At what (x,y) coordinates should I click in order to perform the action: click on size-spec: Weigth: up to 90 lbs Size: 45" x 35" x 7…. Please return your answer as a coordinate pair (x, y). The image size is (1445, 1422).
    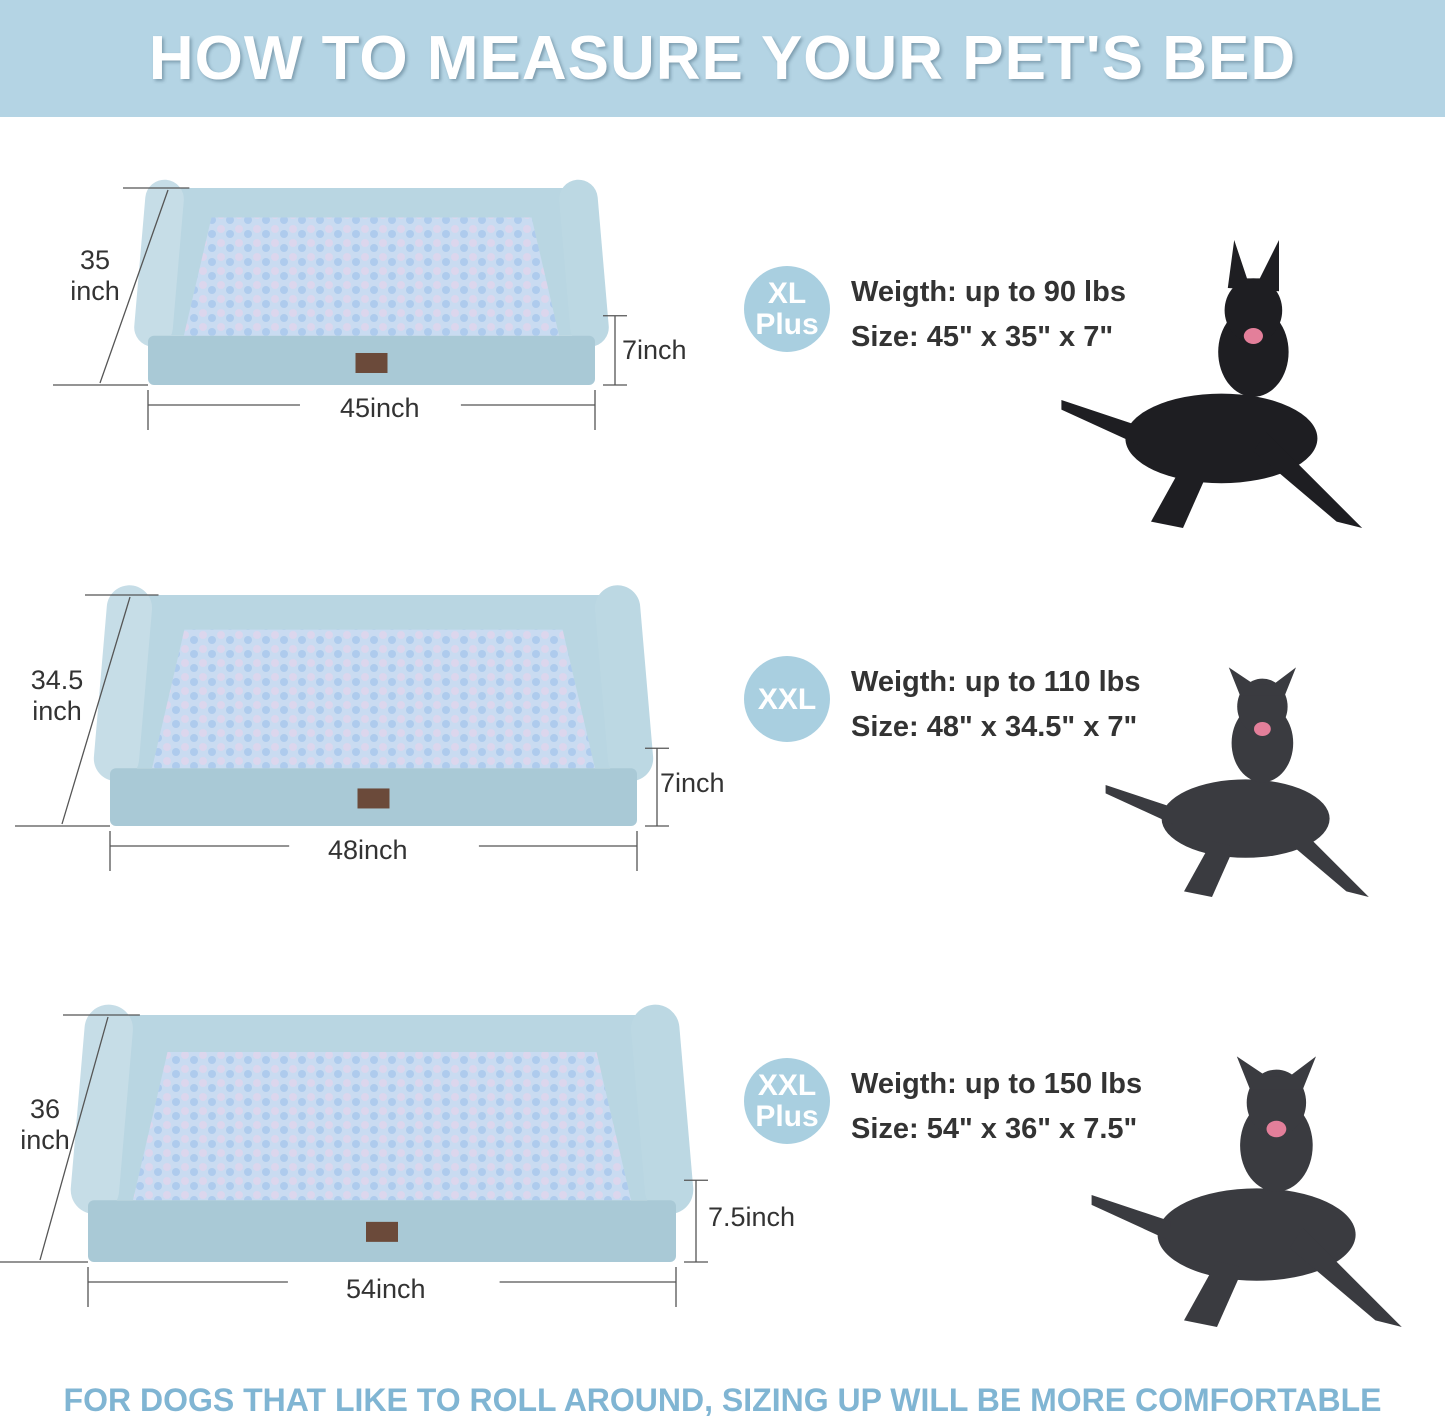
    Looking at the image, I should click on (988, 315).